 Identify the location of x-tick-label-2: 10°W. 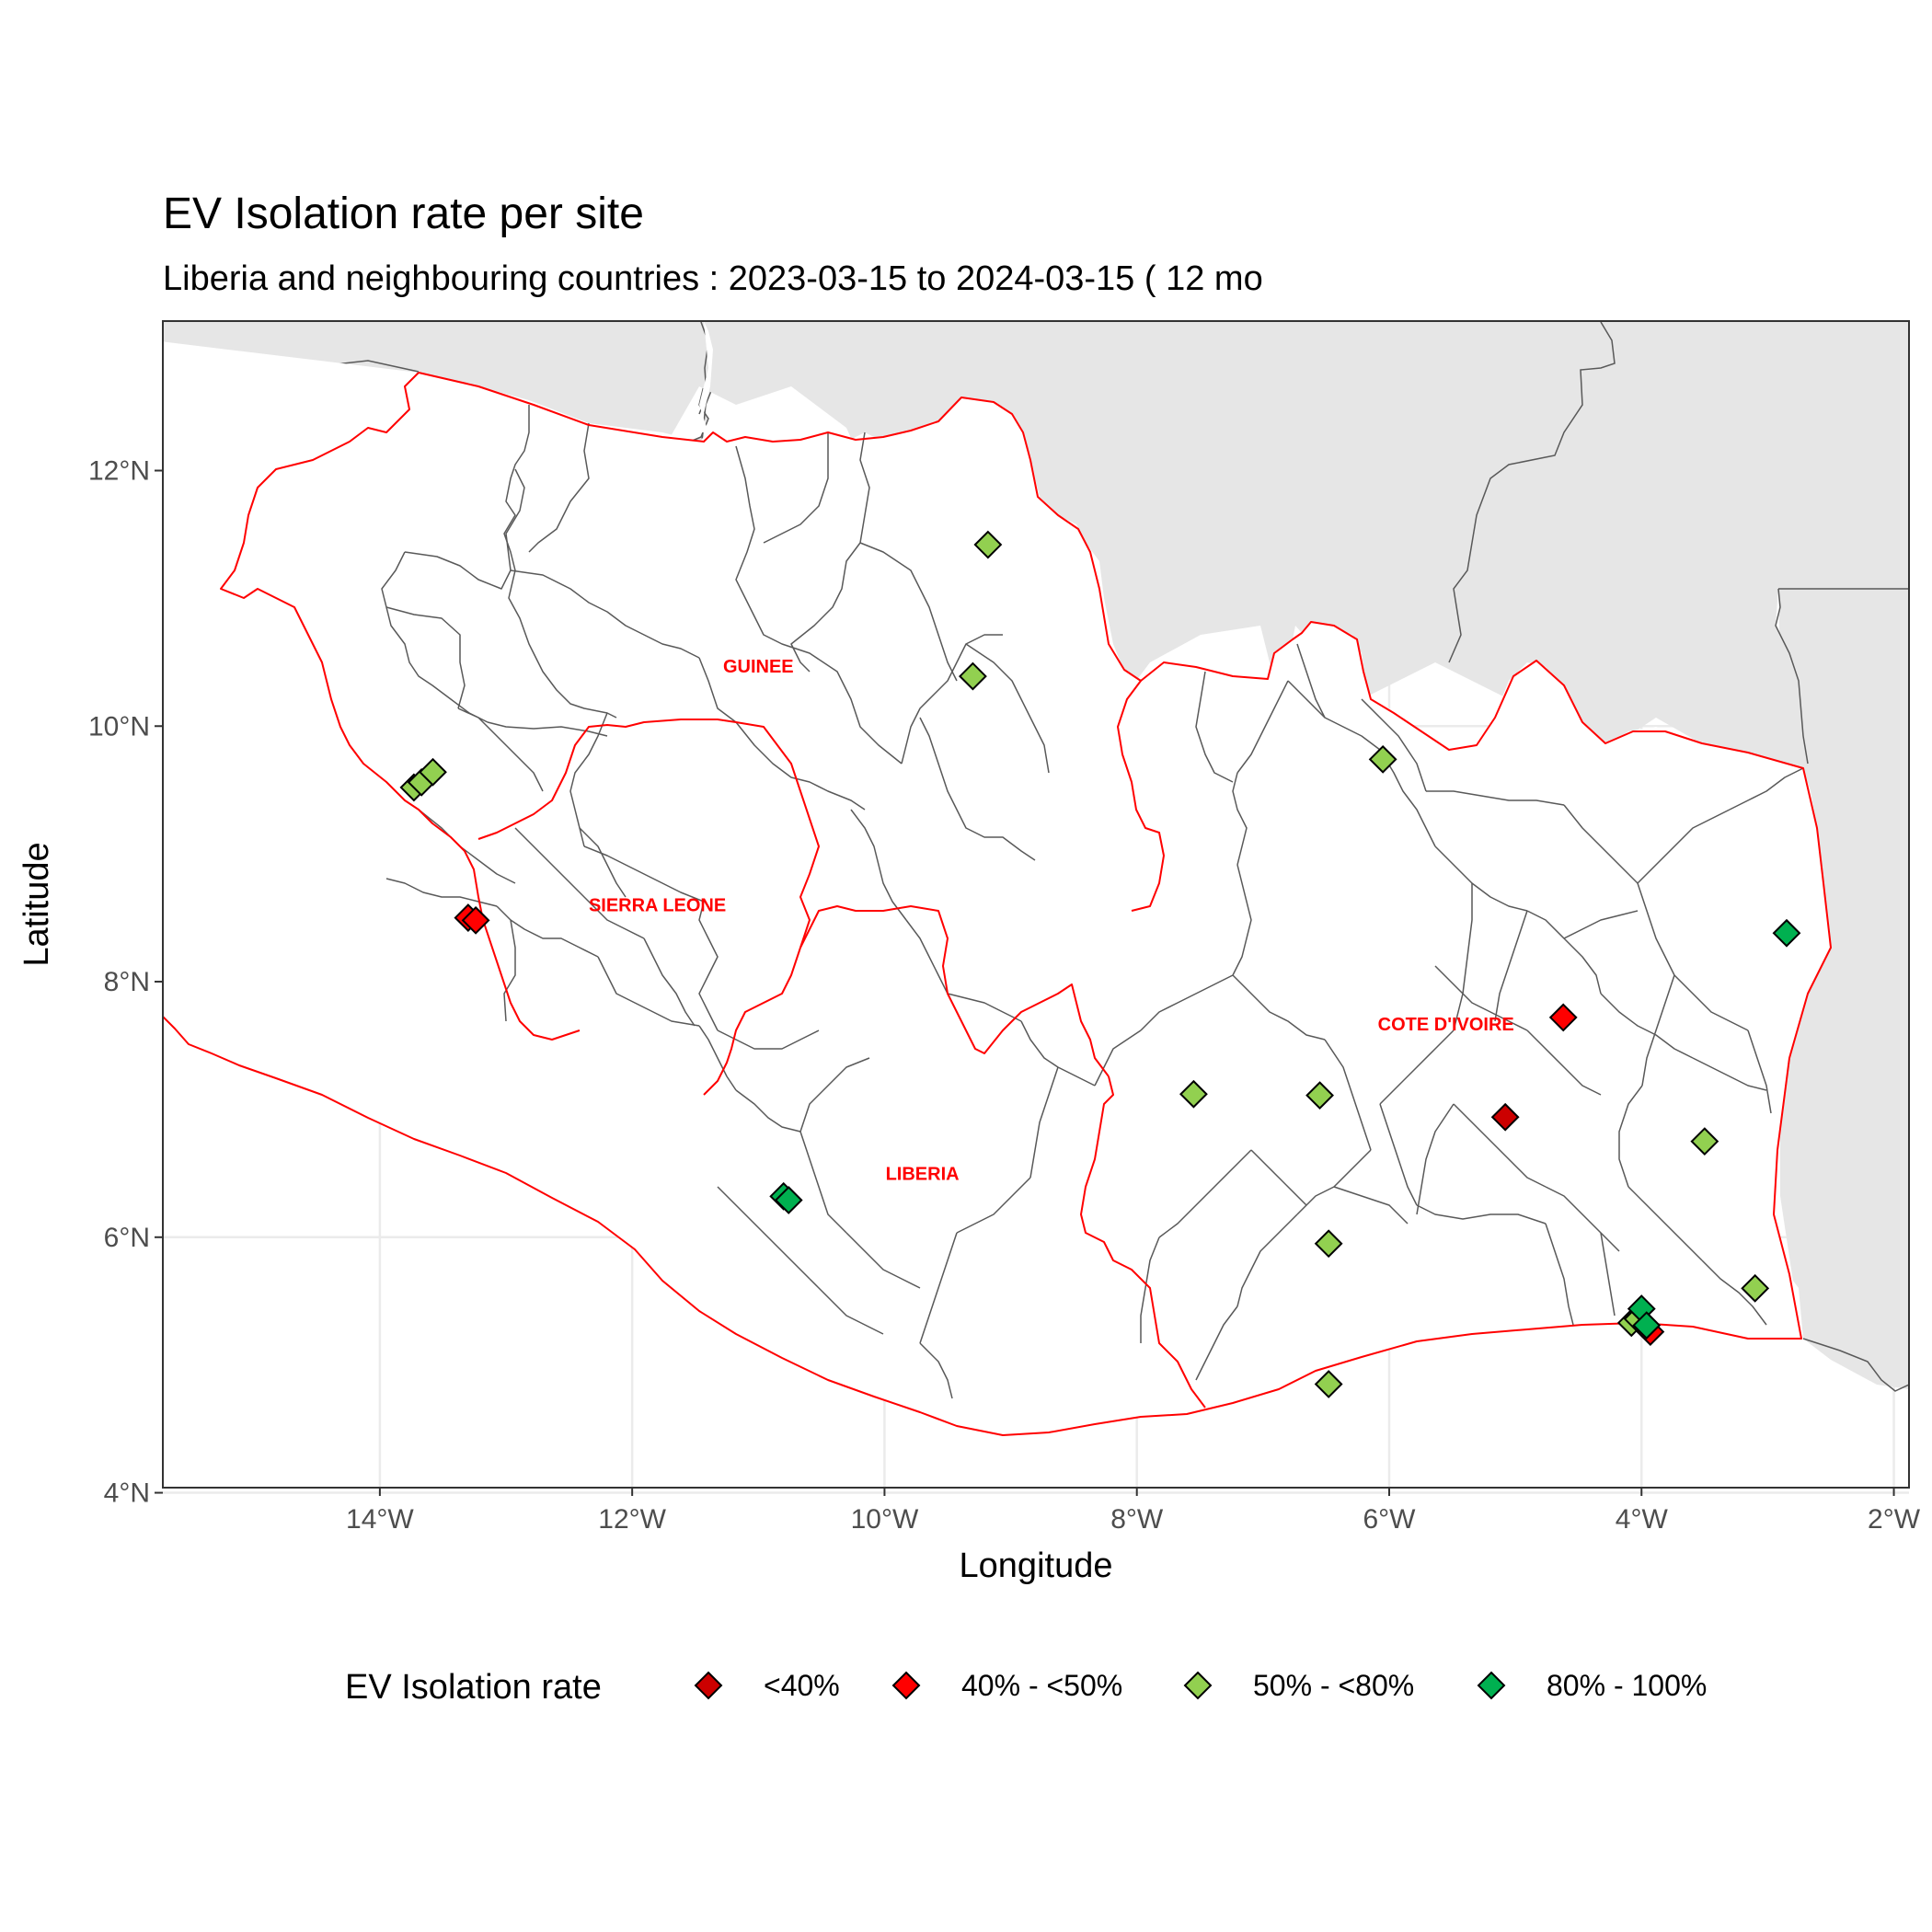
(885, 1519).